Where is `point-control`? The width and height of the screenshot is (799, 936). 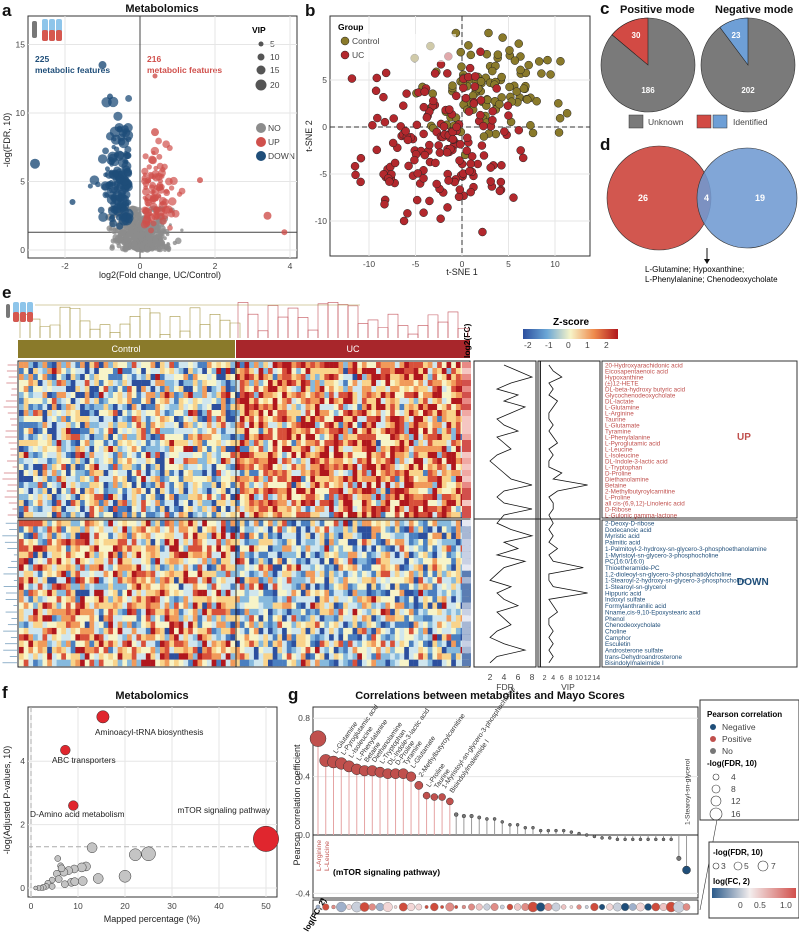 point-control is located at coordinates (530, 125).